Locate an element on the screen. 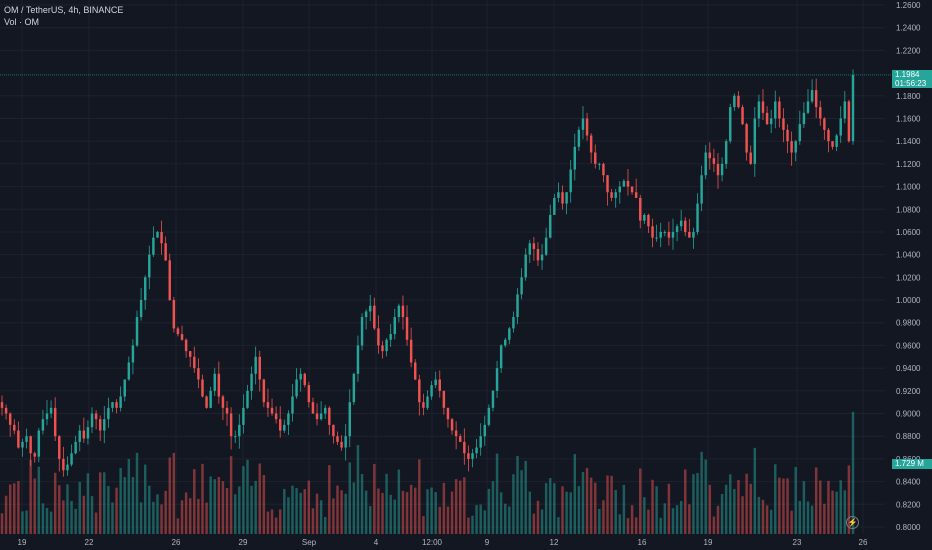 The height and width of the screenshot is (550, 932). x-tick-label: 19 is located at coordinates (22, 542).